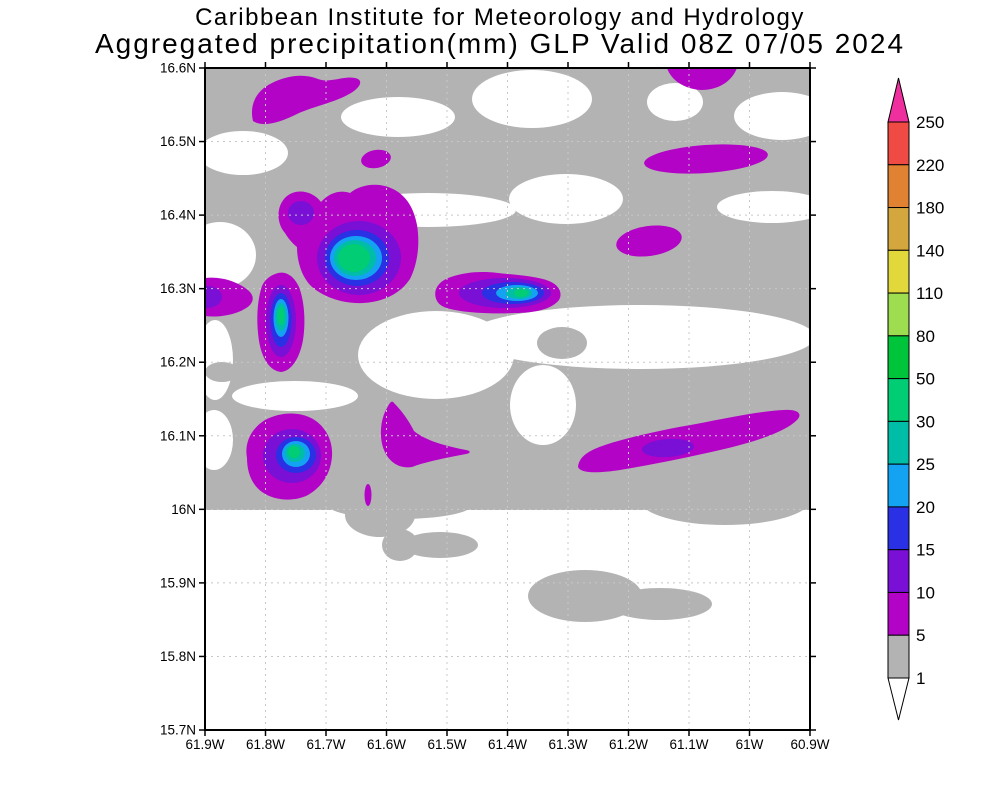 The width and height of the screenshot is (1000, 800). What do you see at coordinates (229, 297) in the screenshot?
I see `precip-cell-west-edge-16.29N` at bounding box center [229, 297].